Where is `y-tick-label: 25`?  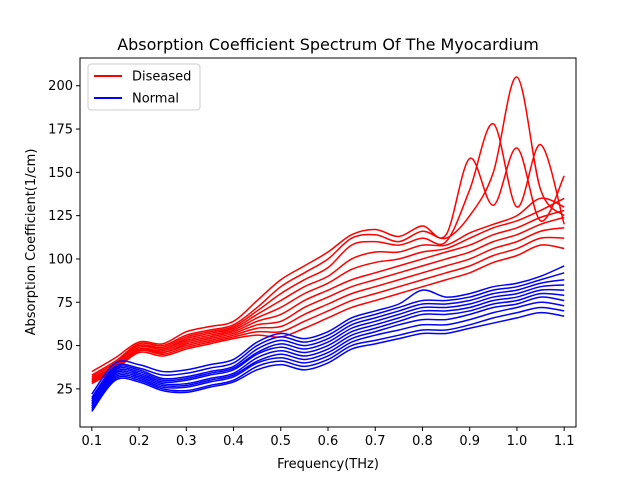 y-tick-label: 25 is located at coordinates (64, 389).